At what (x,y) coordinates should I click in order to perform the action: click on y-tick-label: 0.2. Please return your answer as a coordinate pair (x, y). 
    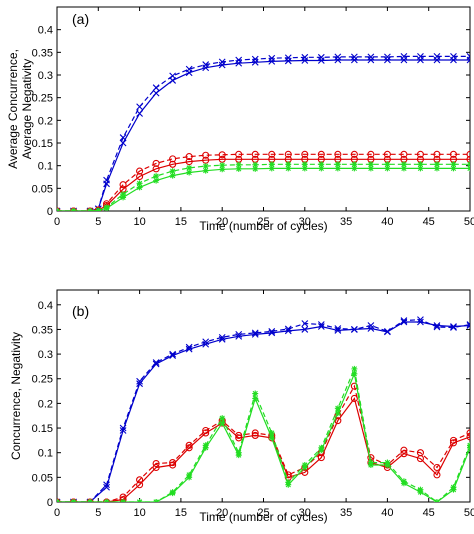
    Looking at the image, I should click on (45, 404).